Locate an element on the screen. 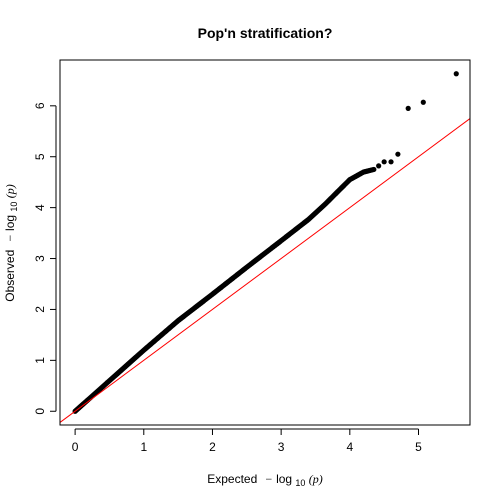 The width and height of the screenshot is (500, 500). x-tick-label: 4 is located at coordinates (349, 447).